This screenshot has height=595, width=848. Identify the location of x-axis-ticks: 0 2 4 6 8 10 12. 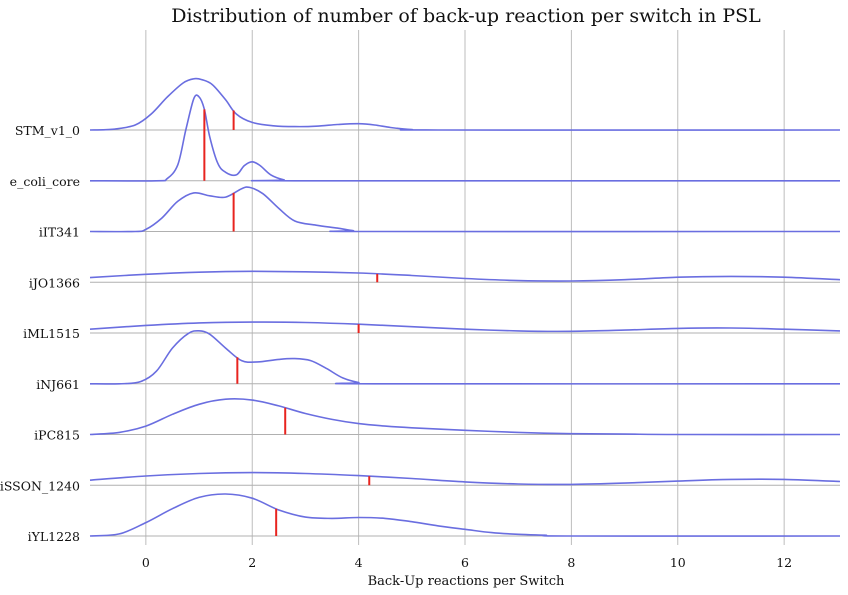
(467, 562).